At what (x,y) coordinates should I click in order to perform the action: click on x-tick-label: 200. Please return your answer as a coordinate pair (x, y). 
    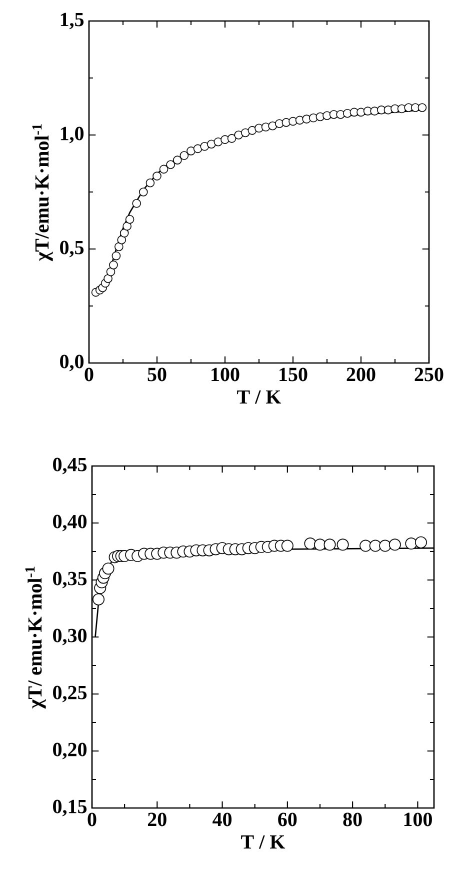
    Looking at the image, I should click on (361, 375).